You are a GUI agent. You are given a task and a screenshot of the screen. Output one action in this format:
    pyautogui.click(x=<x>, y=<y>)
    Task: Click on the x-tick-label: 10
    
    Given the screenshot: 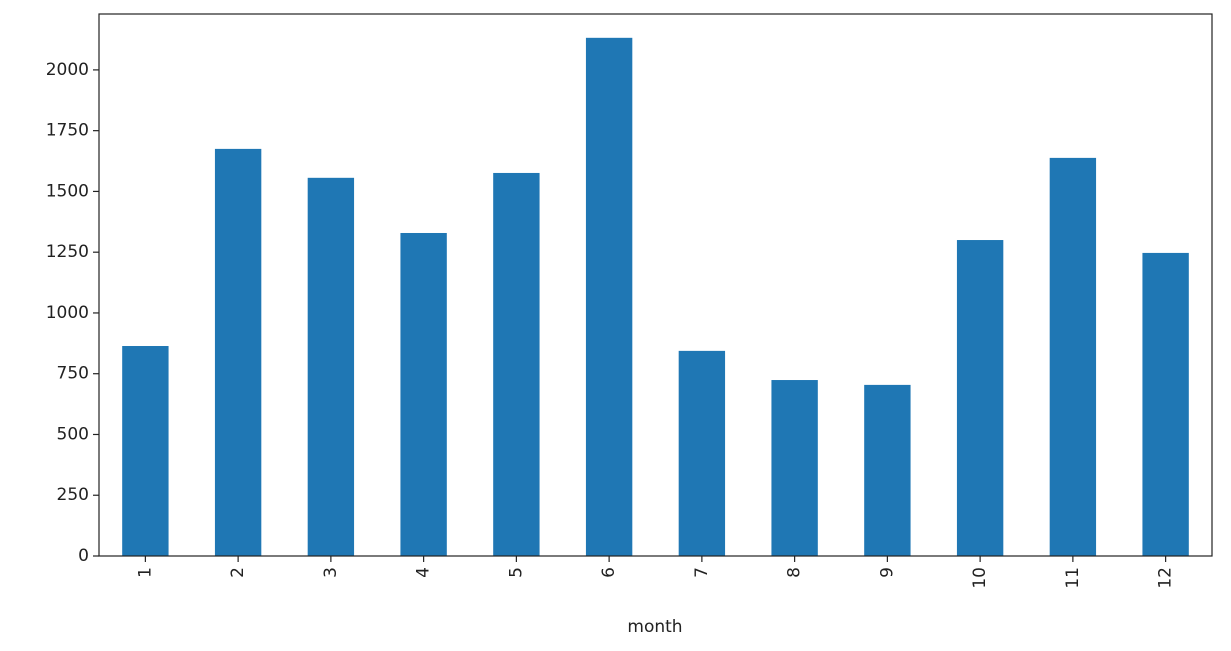 What is the action you would take?
    pyautogui.click(x=980, y=578)
    